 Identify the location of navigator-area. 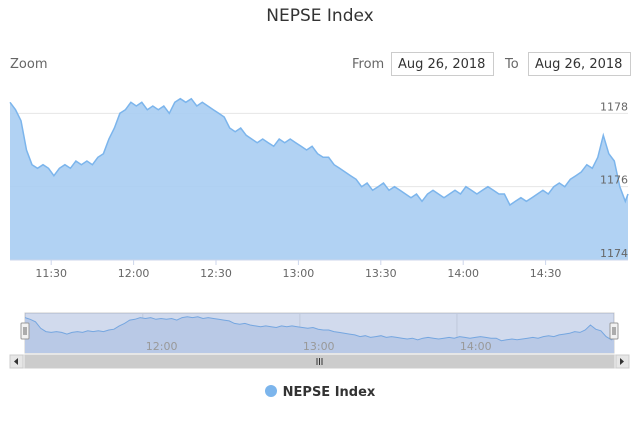
(319, 334).